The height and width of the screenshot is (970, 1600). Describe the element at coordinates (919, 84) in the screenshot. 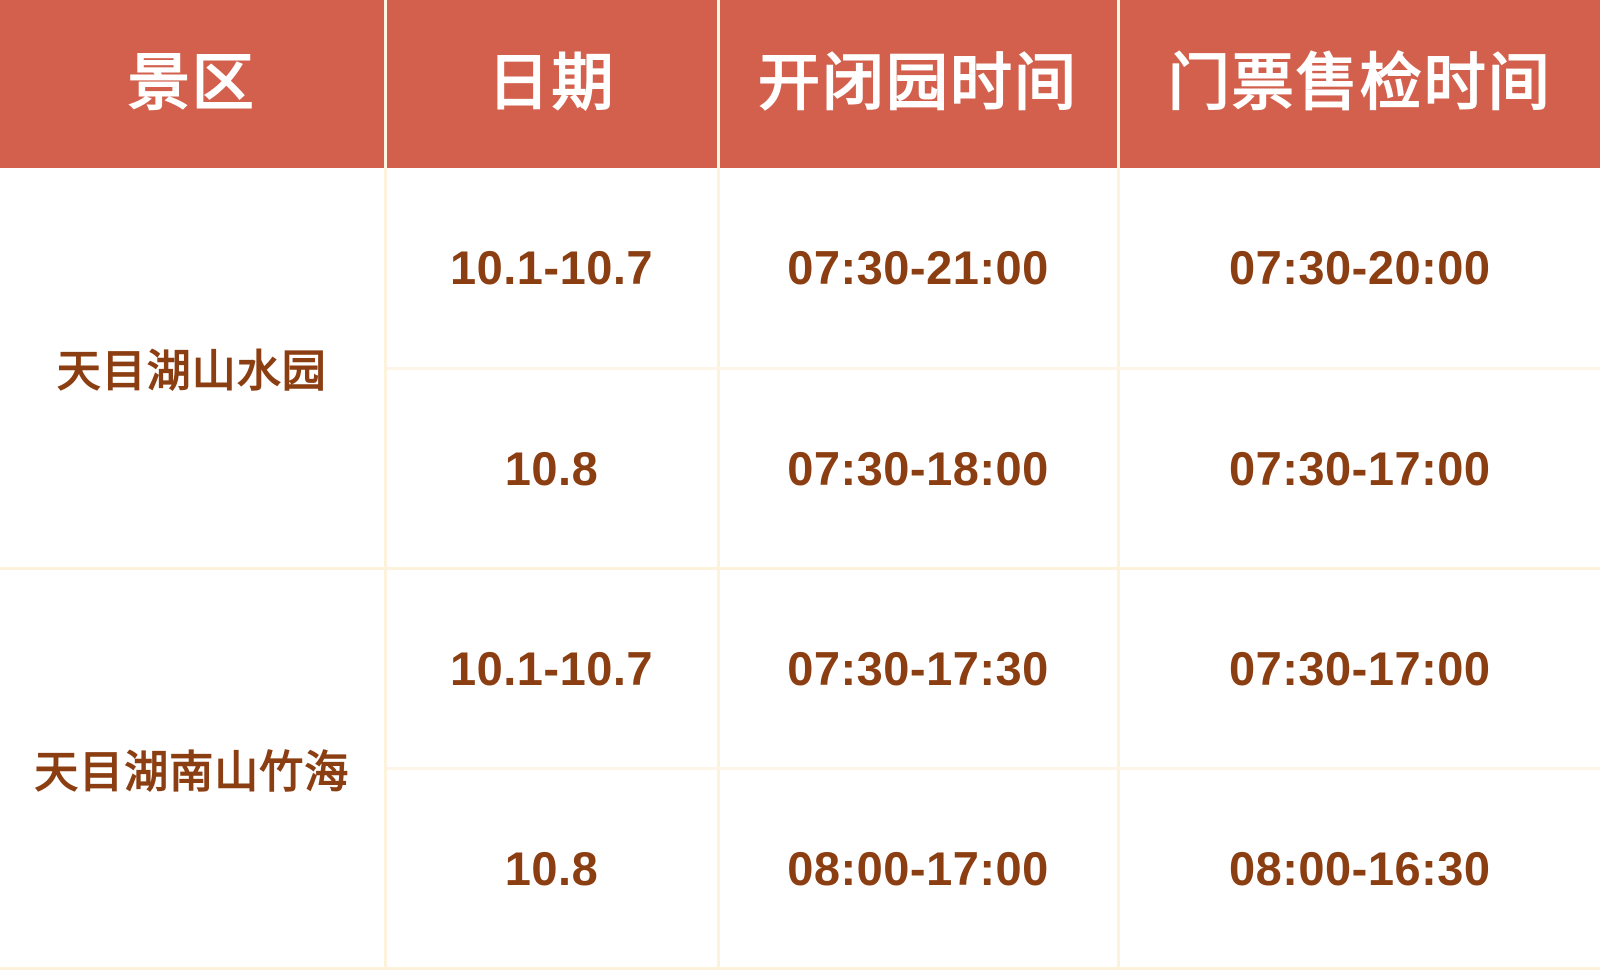

I see `column-header-open-close-time: 开闭园时间` at that location.